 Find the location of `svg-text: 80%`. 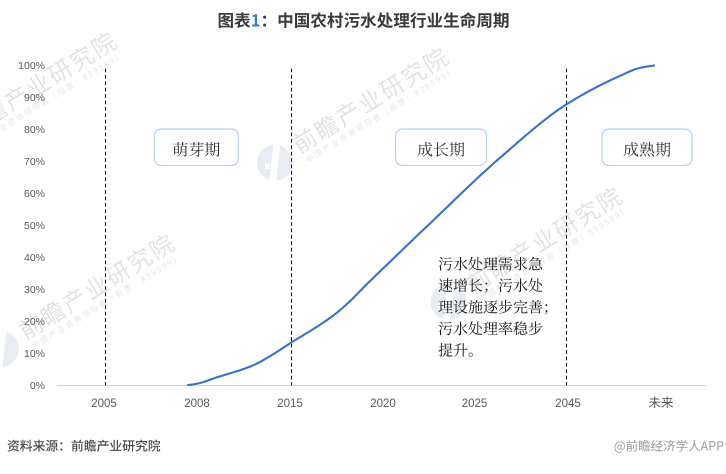

svg-text: 80% is located at coordinates (34, 130).